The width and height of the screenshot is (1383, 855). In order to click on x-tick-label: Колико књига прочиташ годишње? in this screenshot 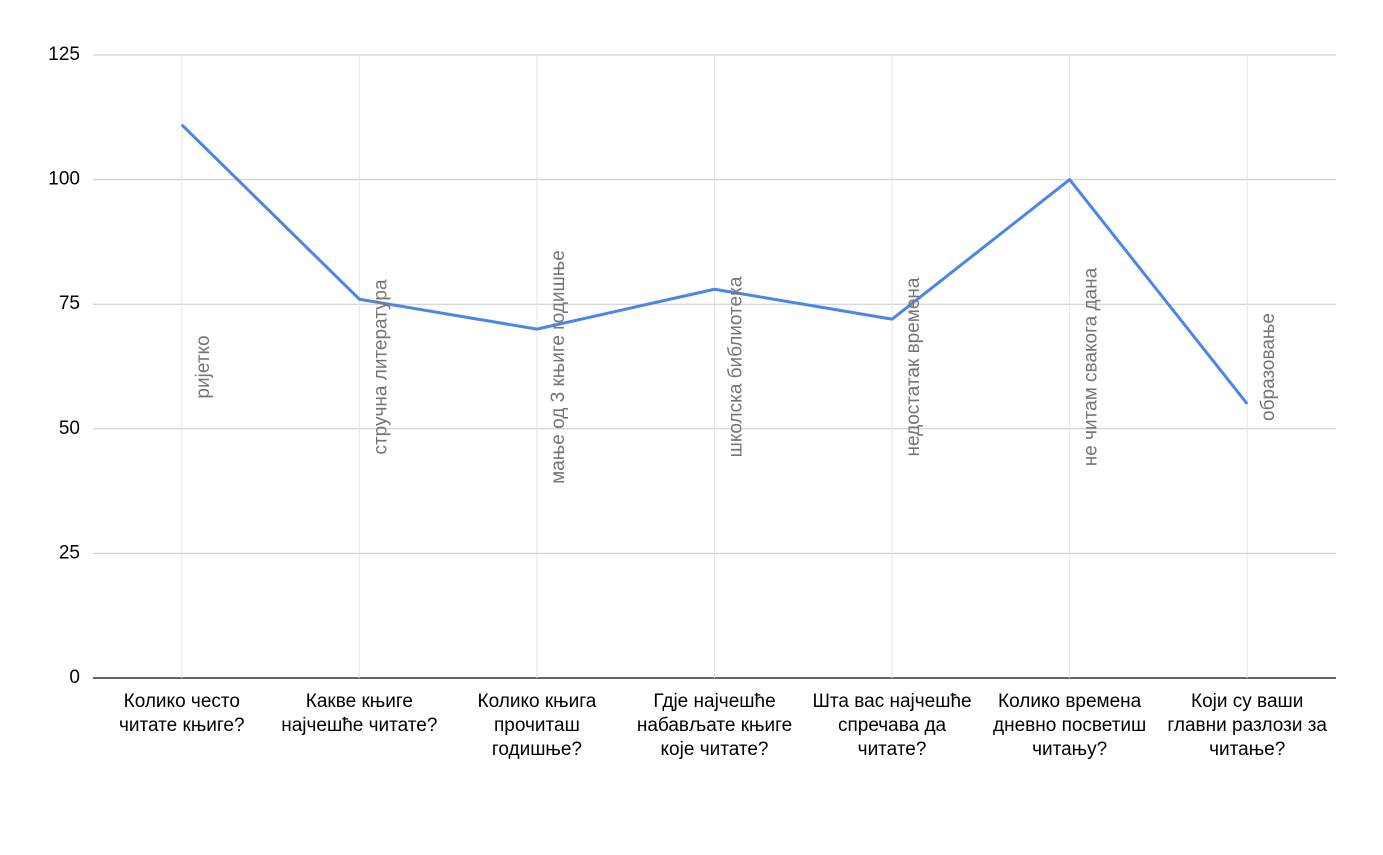, I will do `click(537, 725)`.